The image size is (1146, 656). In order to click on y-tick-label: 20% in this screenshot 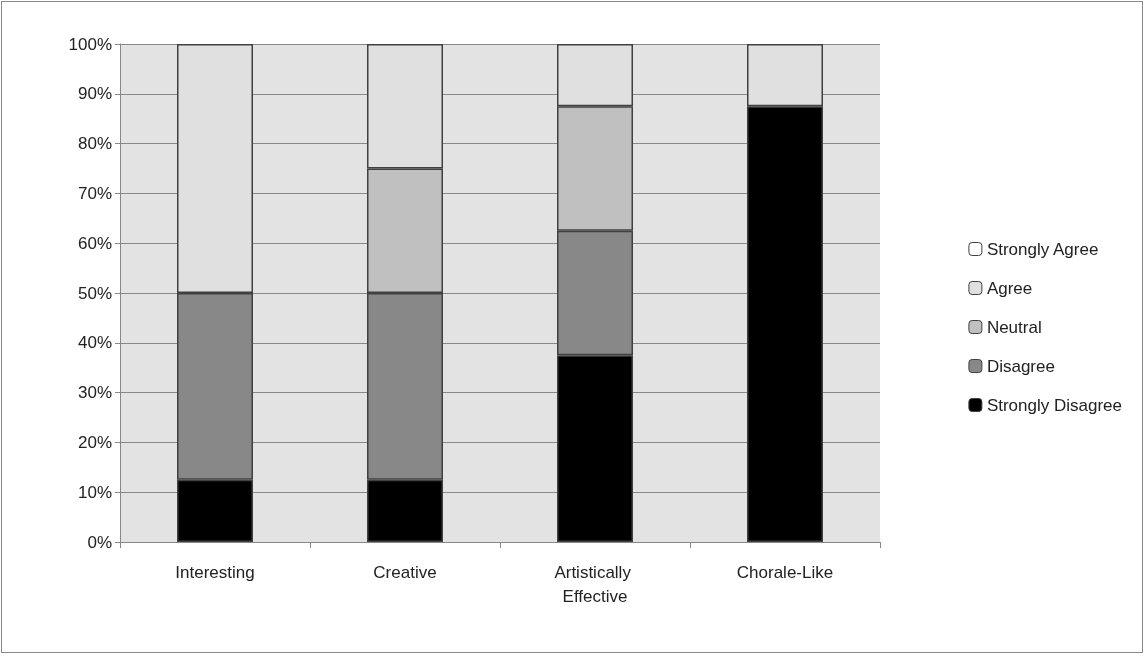, I will do `click(94, 442)`.